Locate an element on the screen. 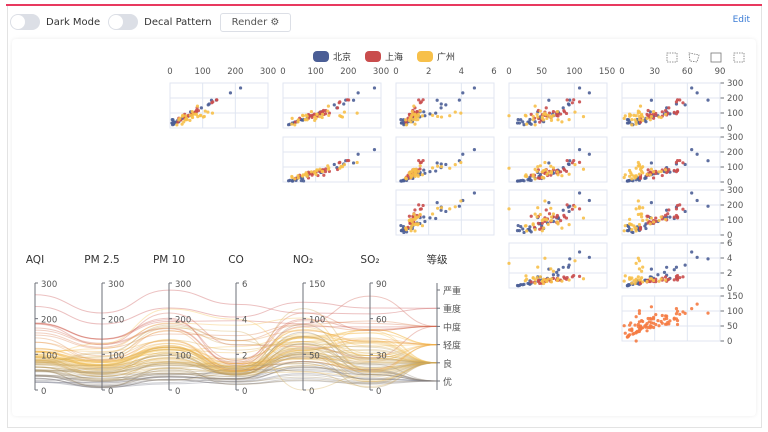  render-button: Render ⚙ is located at coordinates (255, 22).